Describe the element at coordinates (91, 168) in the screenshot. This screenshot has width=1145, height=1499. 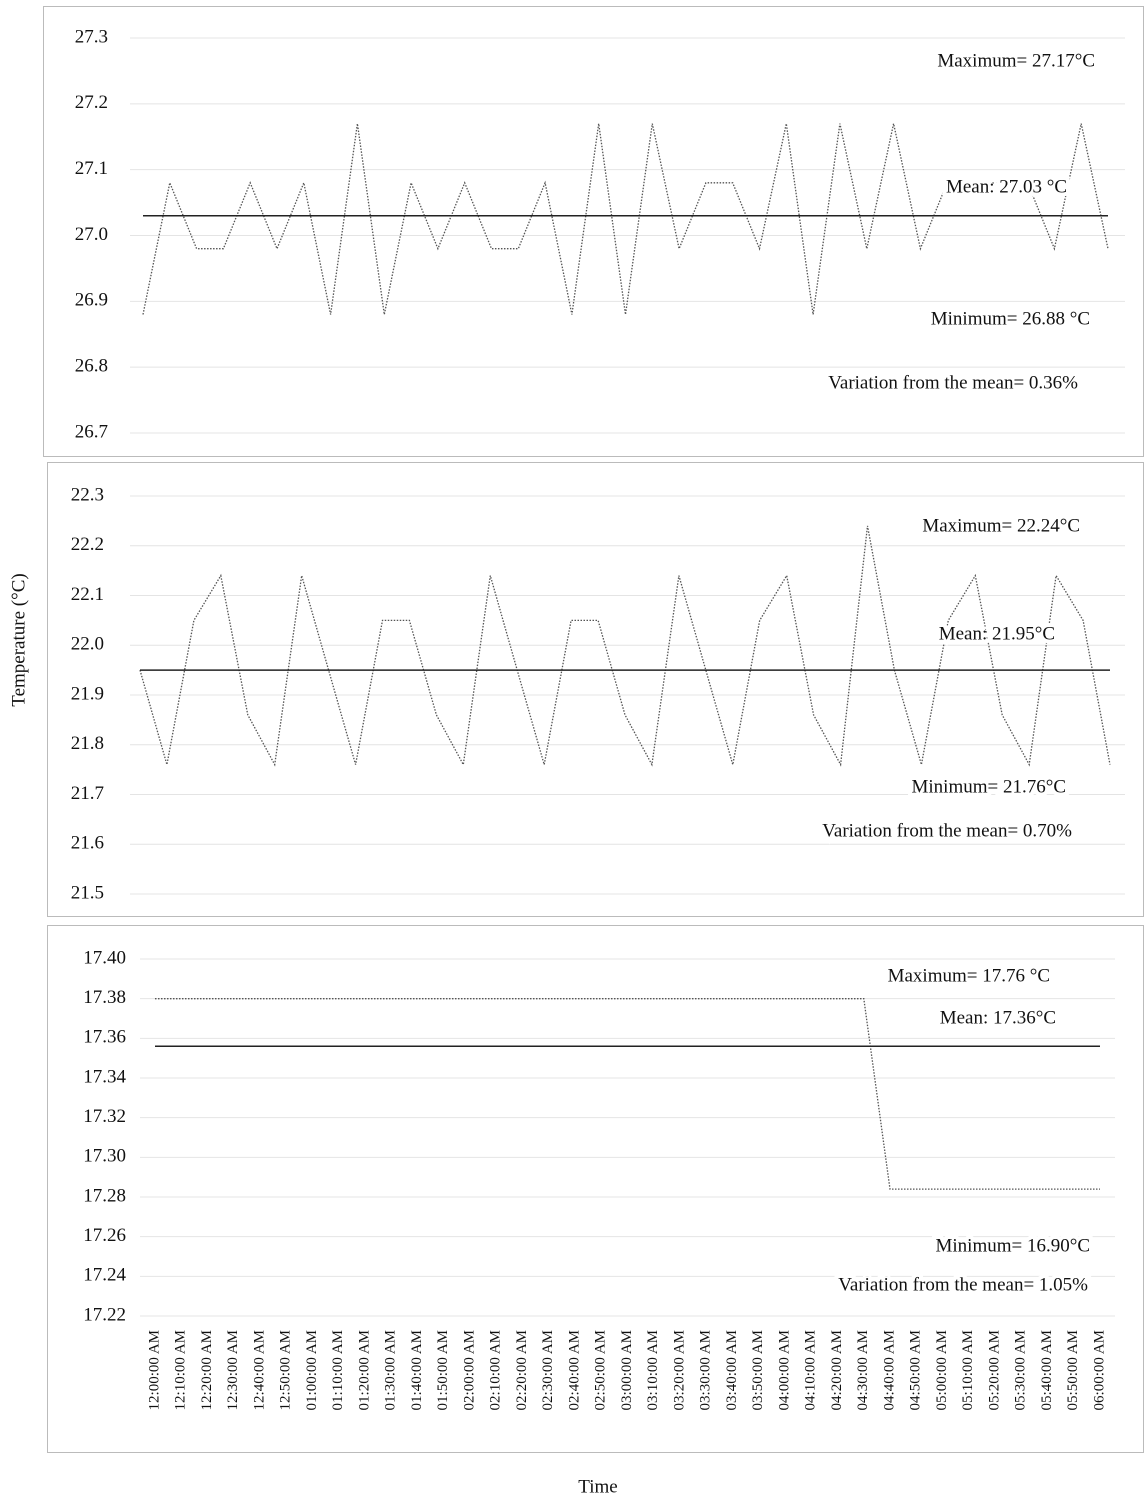
I see `y-tick-label: 27.1` at that location.